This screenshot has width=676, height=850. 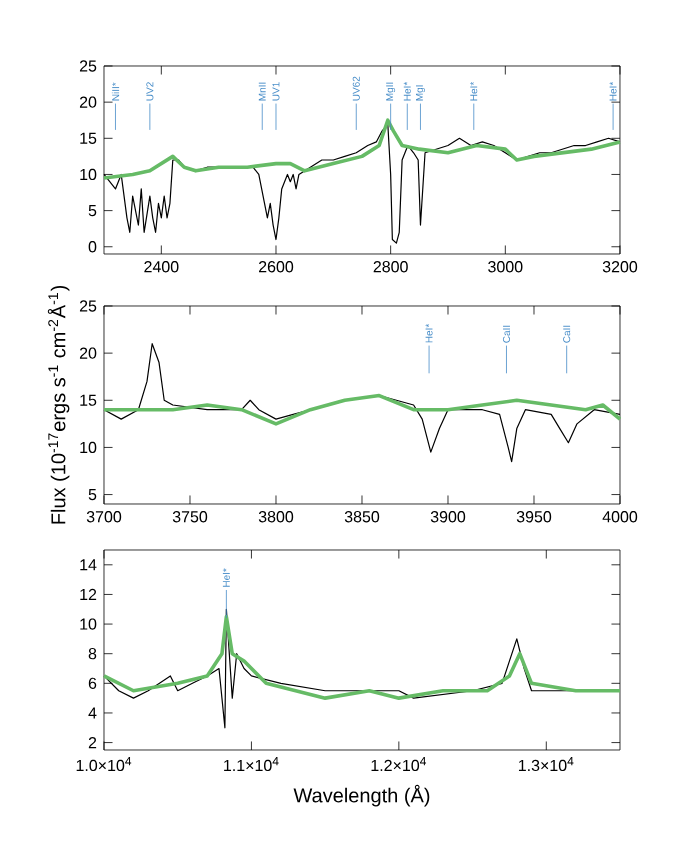 I want to click on x-tick-label: 1.3×10$^{4}$, so click(x=546, y=764).